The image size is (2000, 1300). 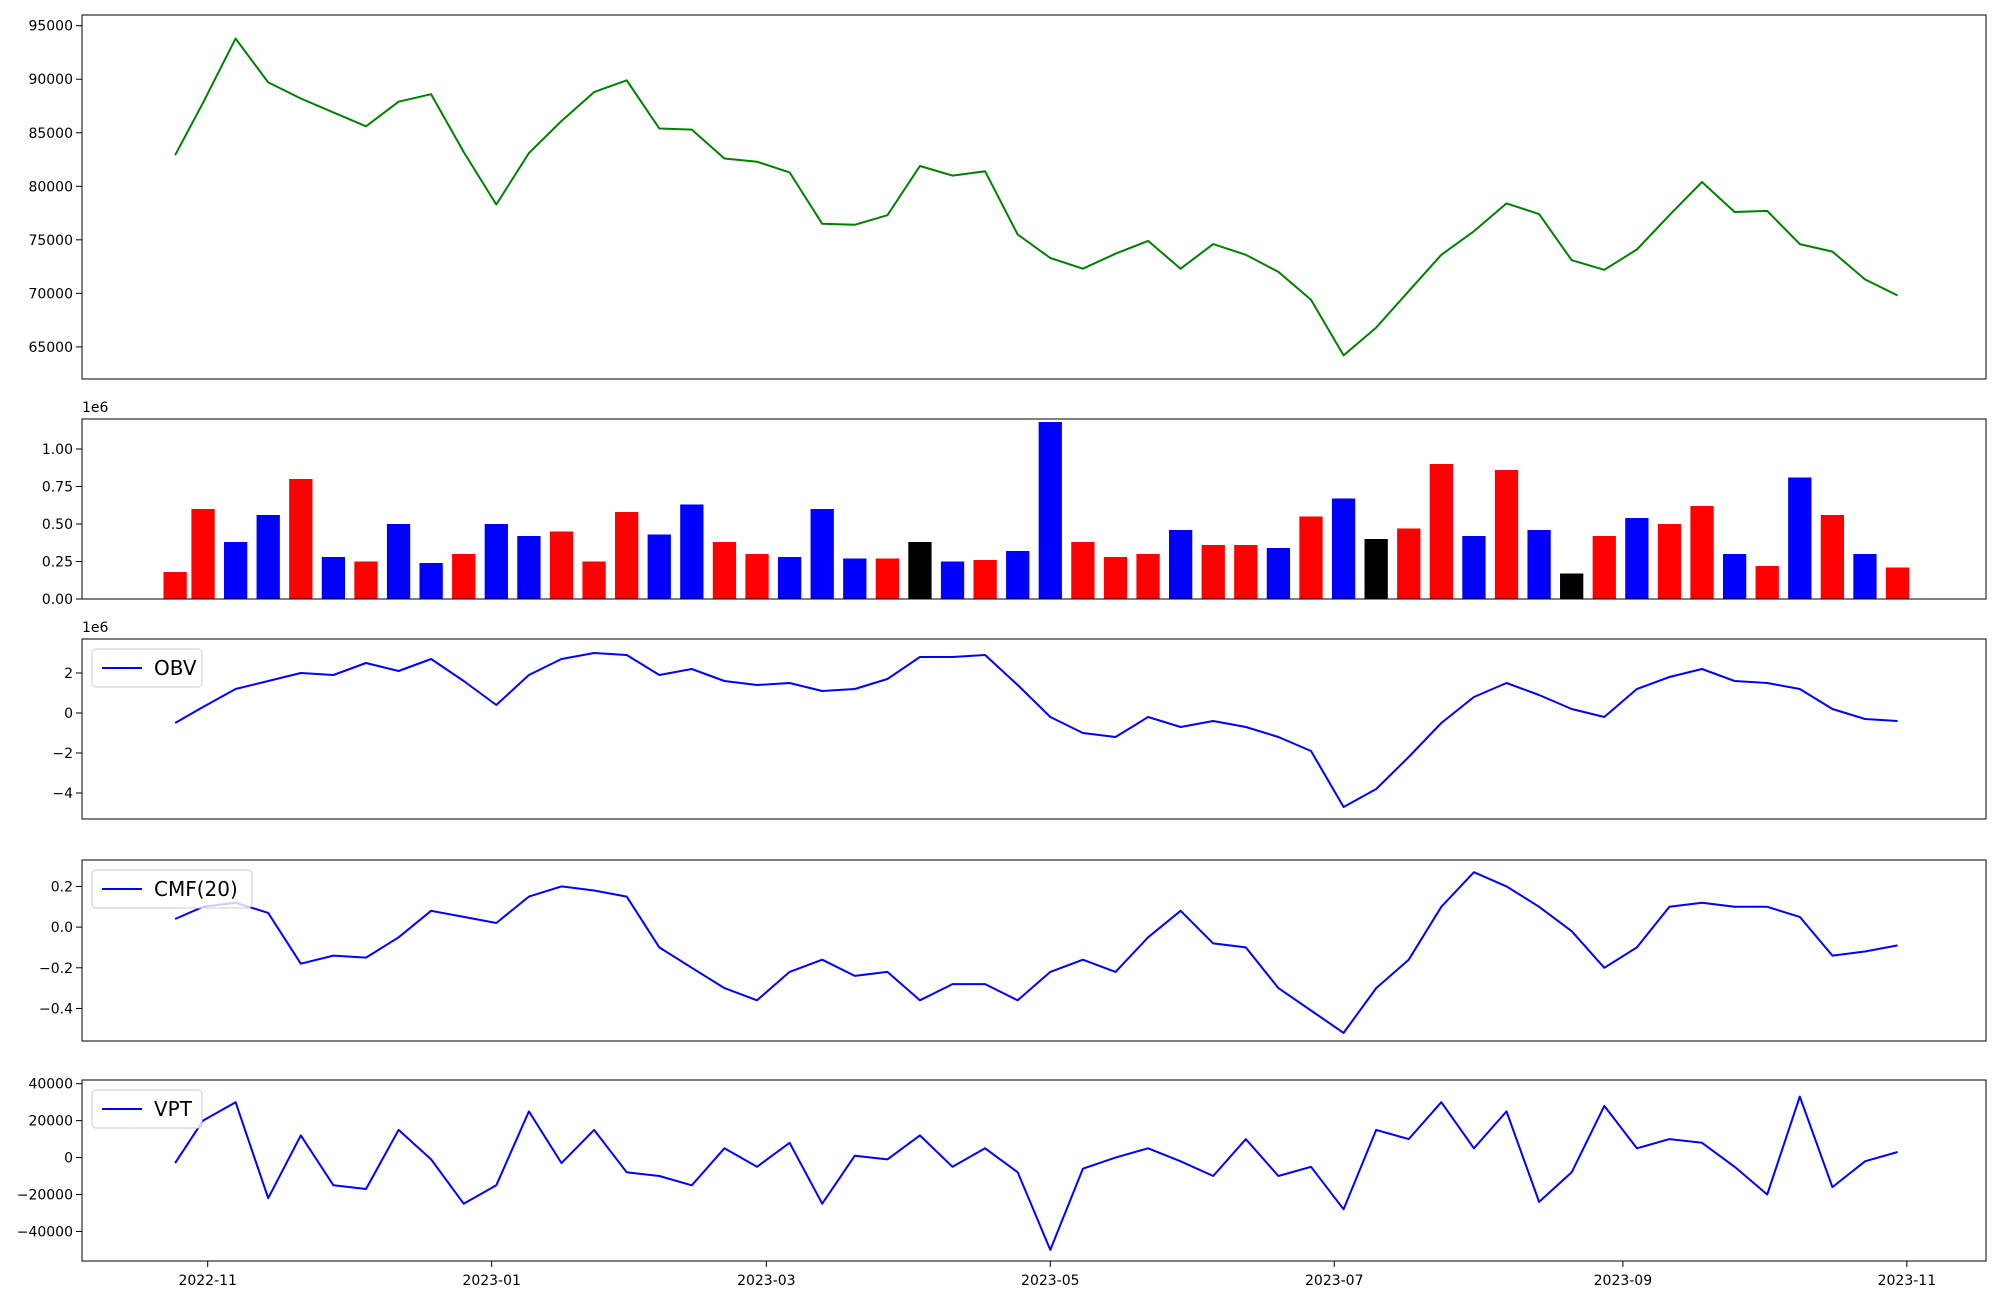 What do you see at coordinates (45, 1232) in the screenshot?
I see `vpt-ytick-label: −40000` at bounding box center [45, 1232].